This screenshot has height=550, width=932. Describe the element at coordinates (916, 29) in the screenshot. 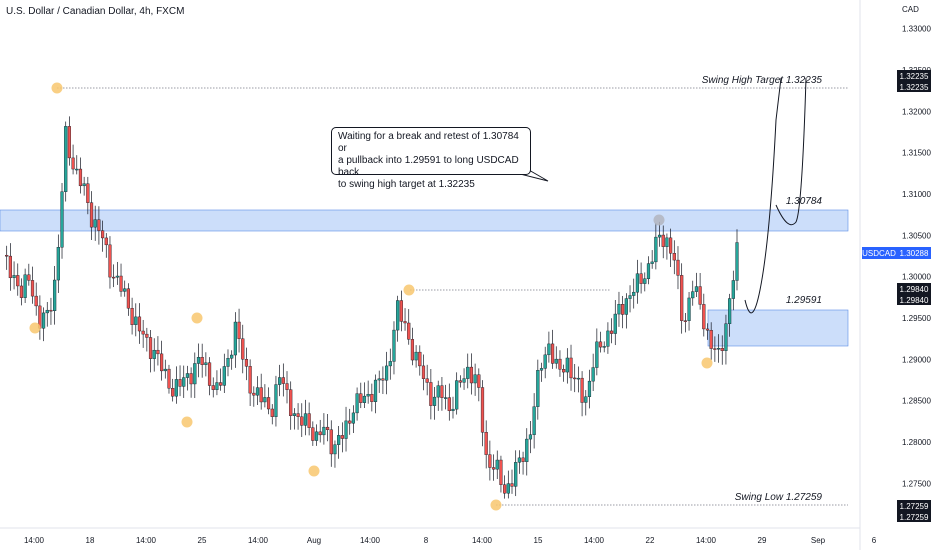

I see `price-tick-0: 1.33000` at that location.